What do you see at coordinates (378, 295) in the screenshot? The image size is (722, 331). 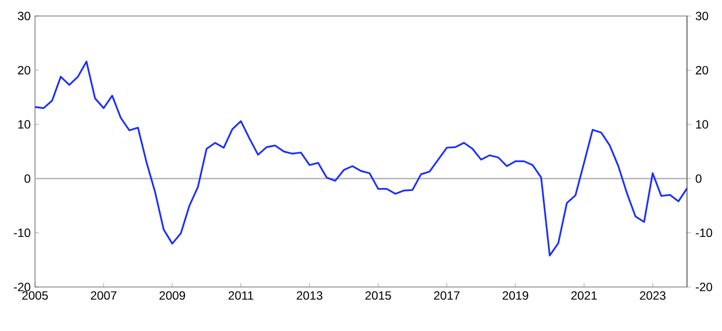 I see `x-tick-label: 2015` at bounding box center [378, 295].